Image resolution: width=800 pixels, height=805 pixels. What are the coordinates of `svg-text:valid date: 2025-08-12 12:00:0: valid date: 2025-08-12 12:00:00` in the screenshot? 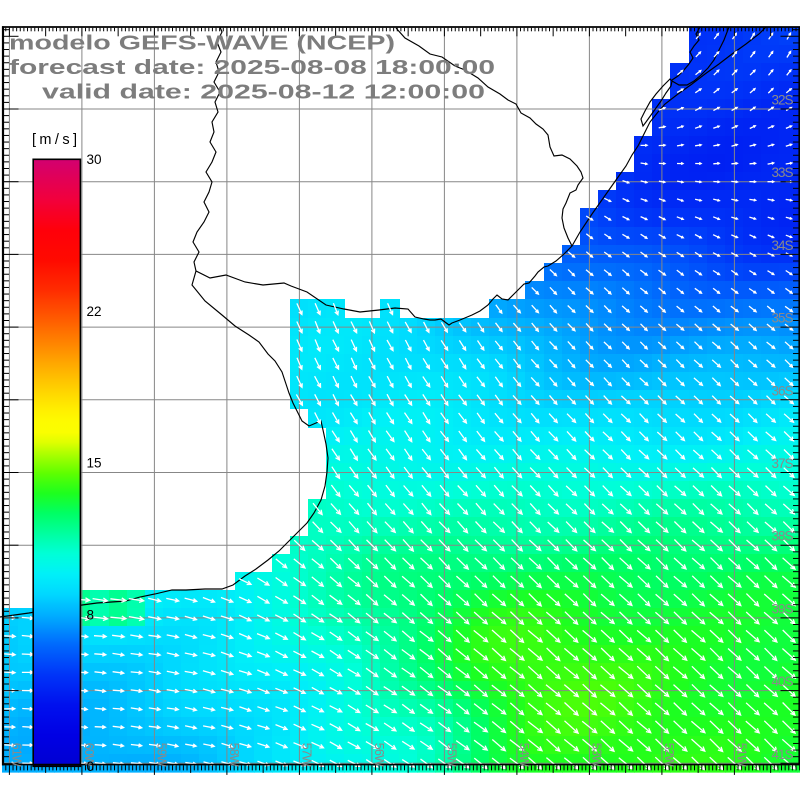 It's located at (263, 93).